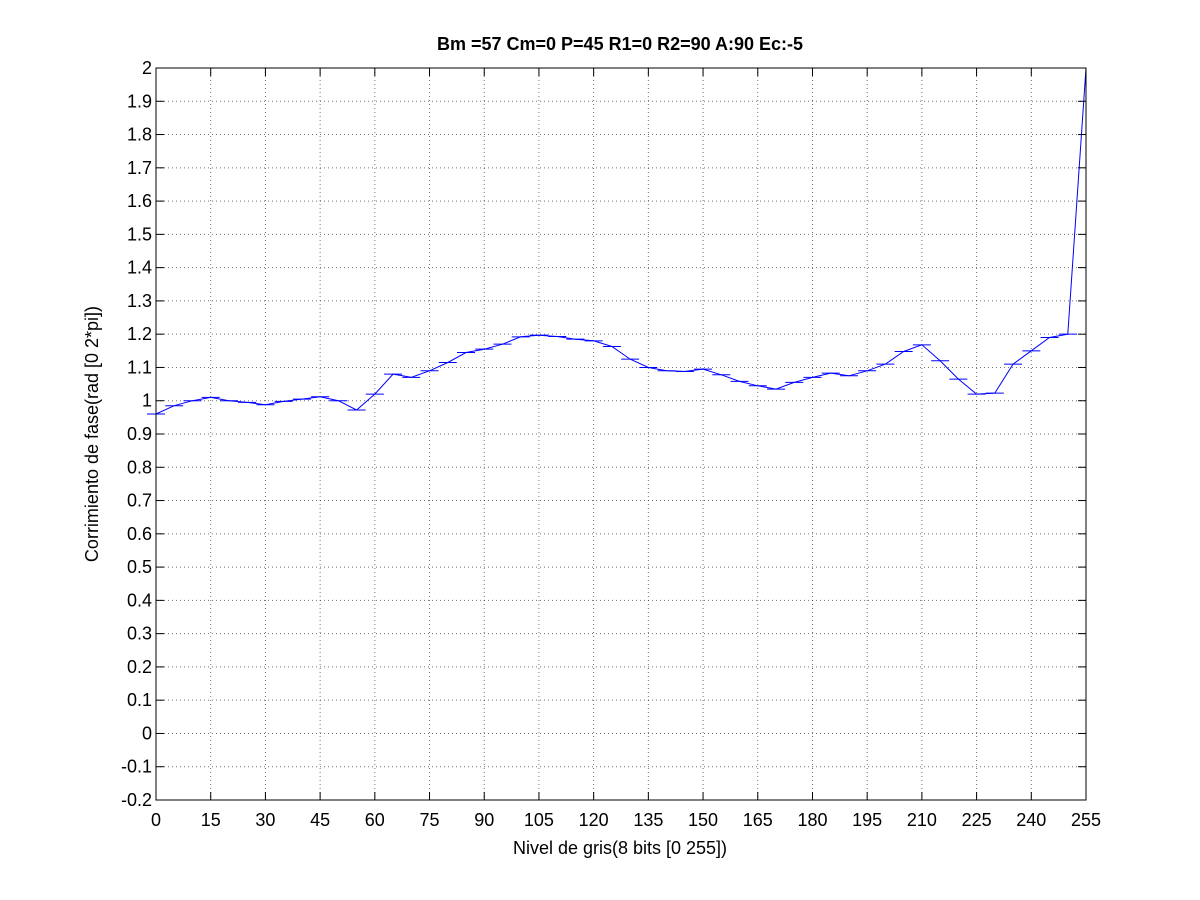 The image size is (1200, 900). Describe the element at coordinates (1086, 820) in the screenshot. I see `x-tick-label: 255` at that location.